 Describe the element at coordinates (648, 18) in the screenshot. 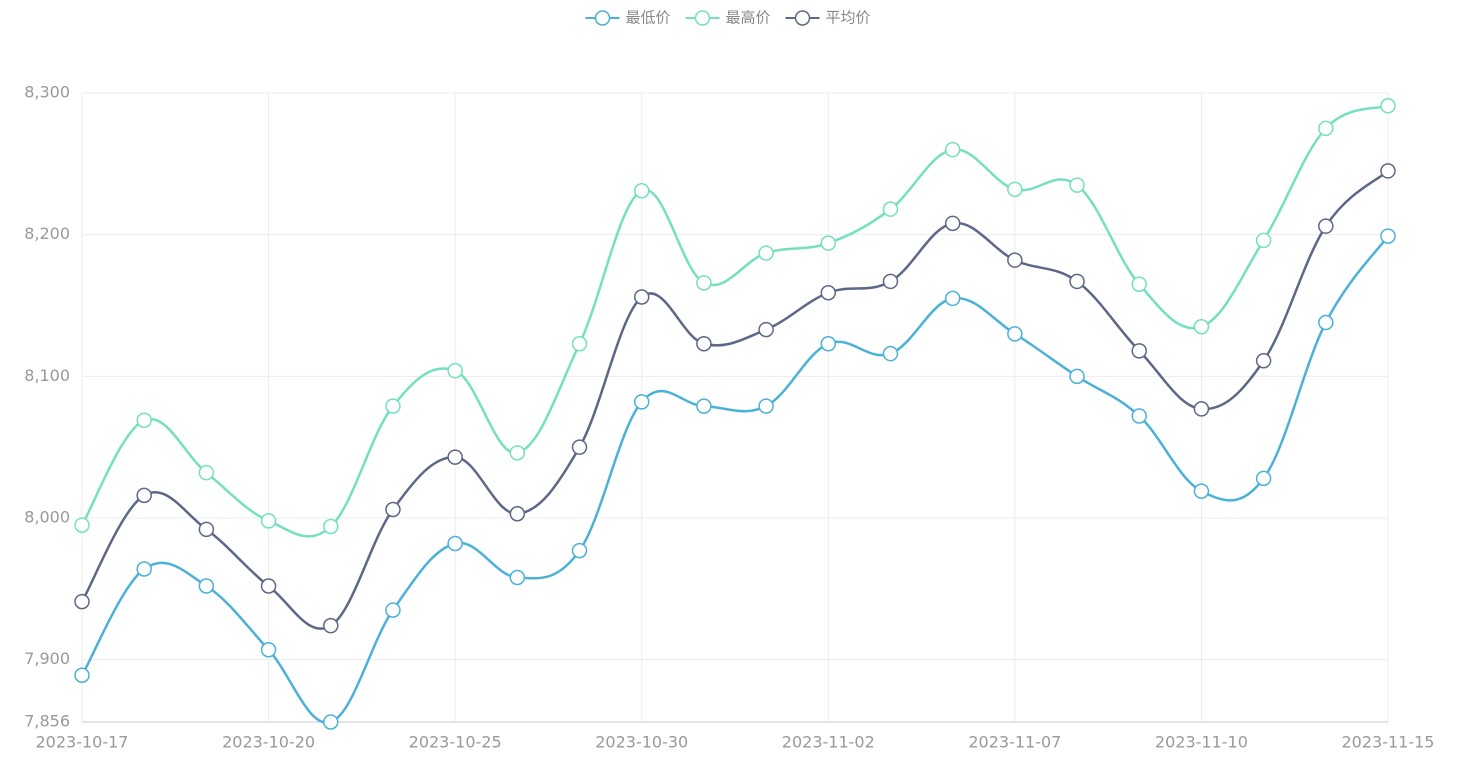

I see `legend-label: 最低价` at that location.